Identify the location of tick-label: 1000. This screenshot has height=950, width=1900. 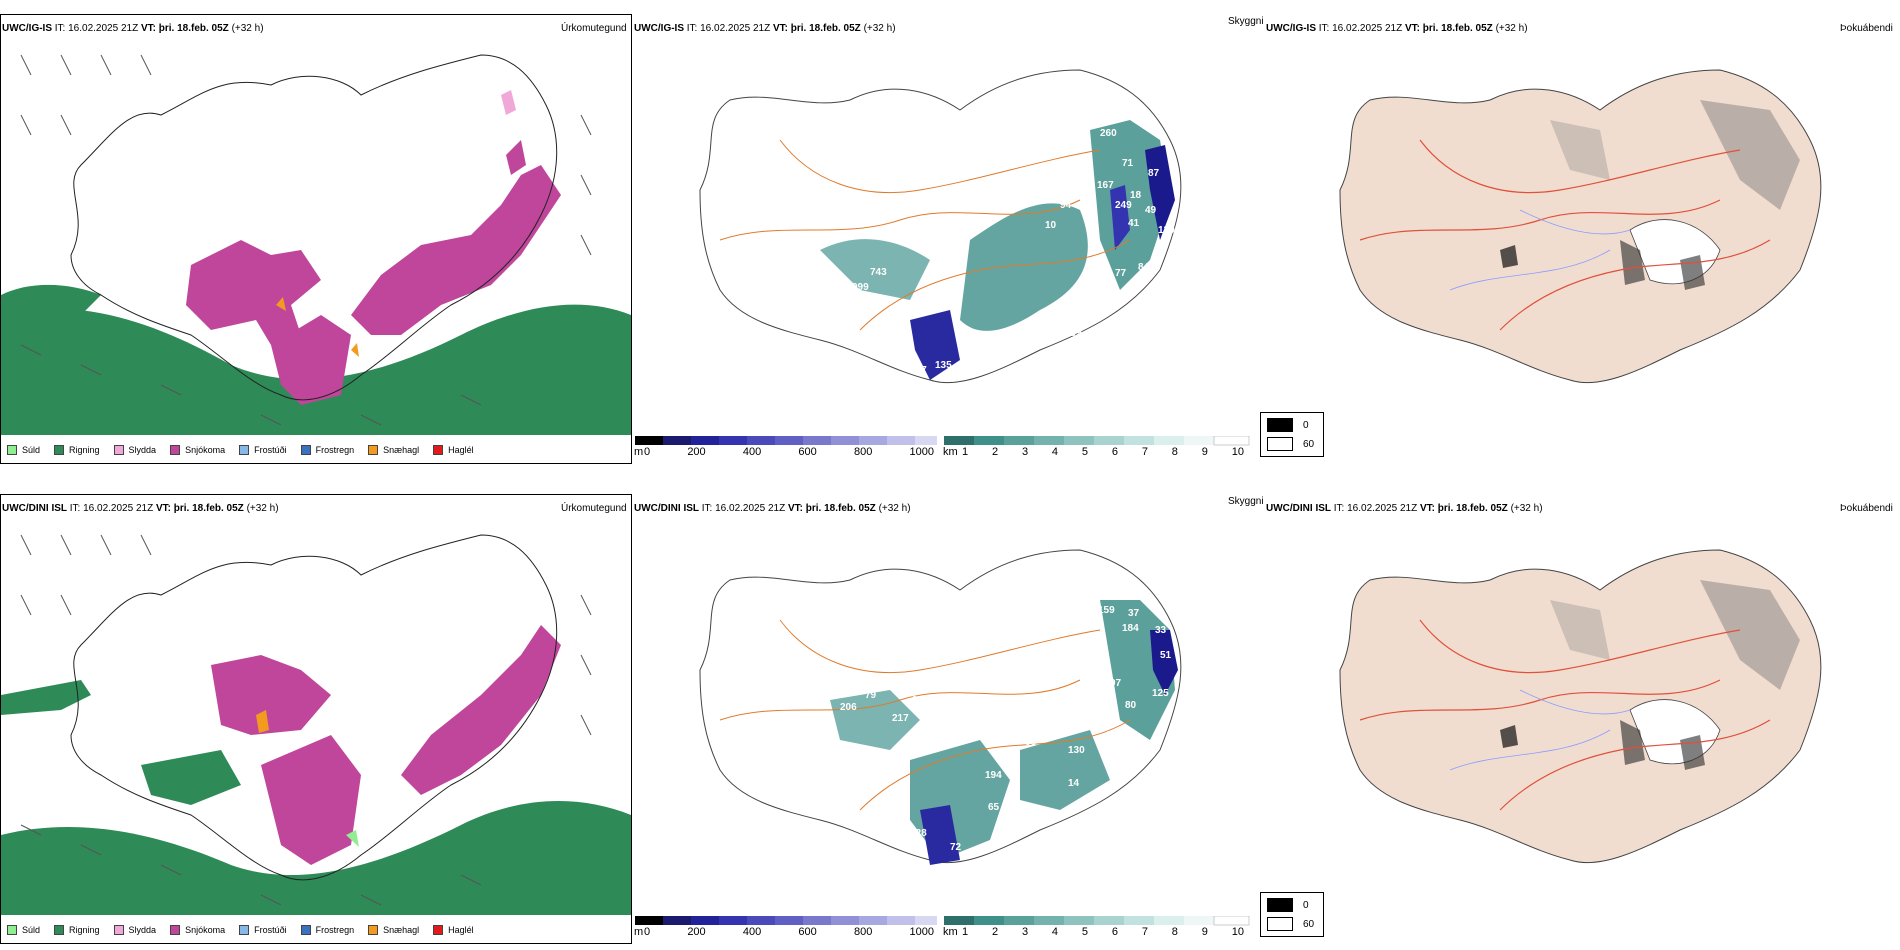
(921, 452).